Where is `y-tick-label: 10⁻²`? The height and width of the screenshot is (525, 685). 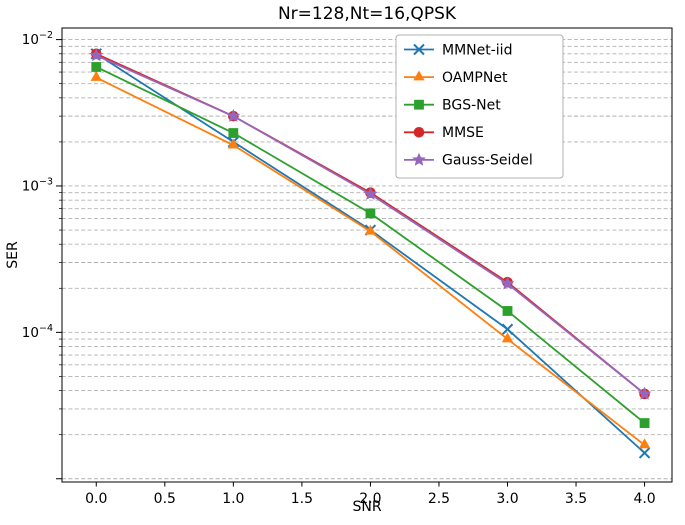
y-tick-label: 10⁻² is located at coordinates (37, 39).